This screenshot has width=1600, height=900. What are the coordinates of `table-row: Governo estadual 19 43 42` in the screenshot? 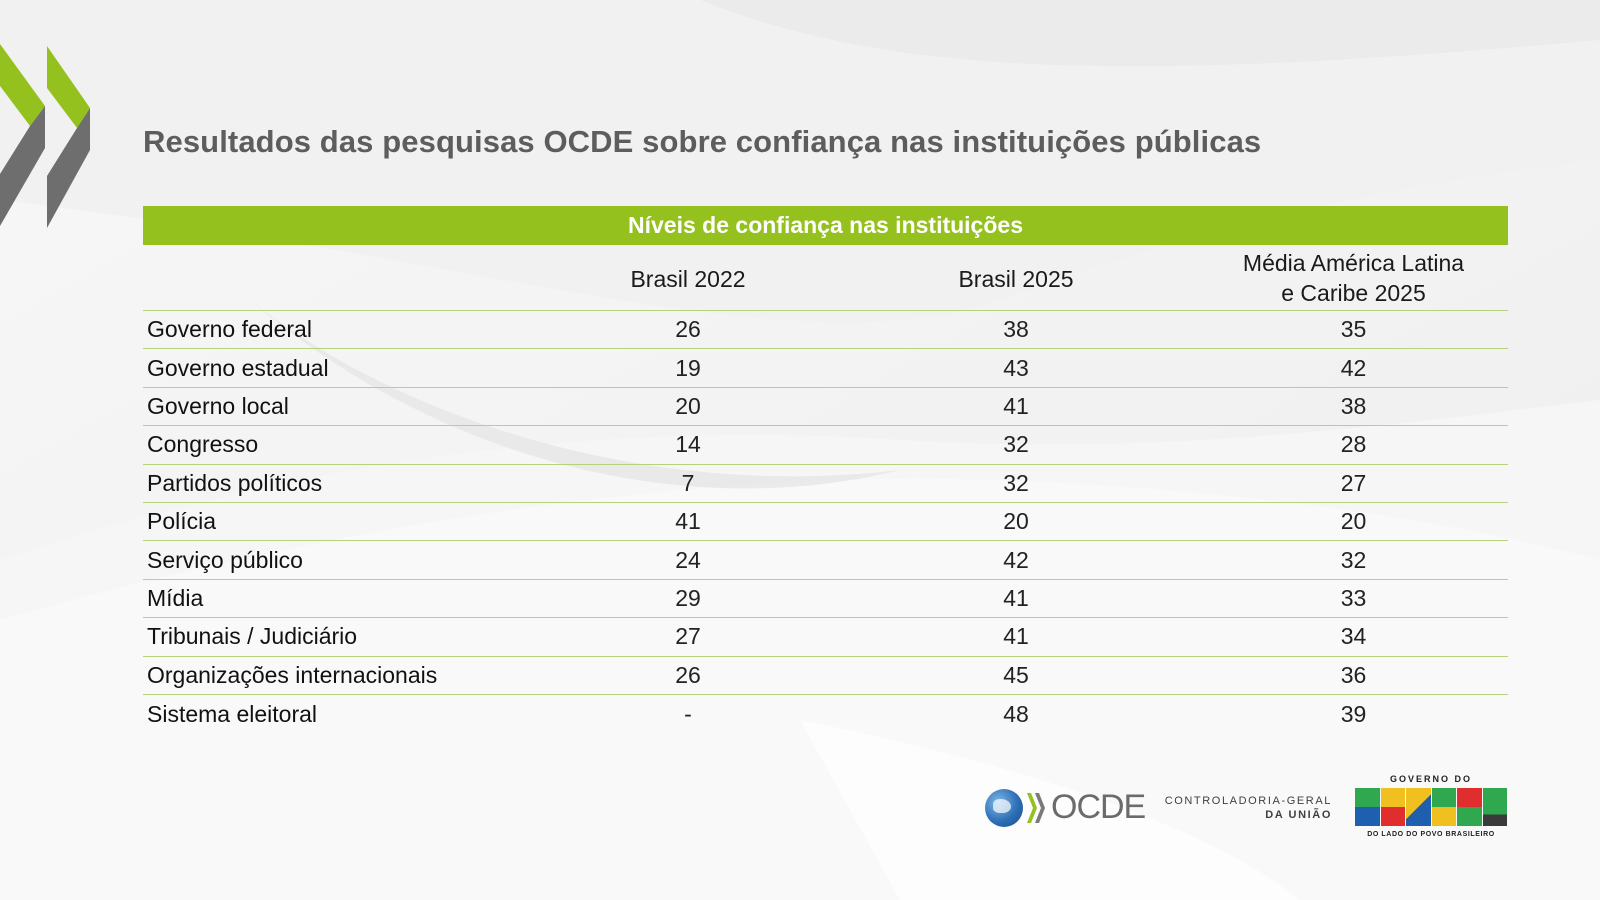 It's located at (825, 368).